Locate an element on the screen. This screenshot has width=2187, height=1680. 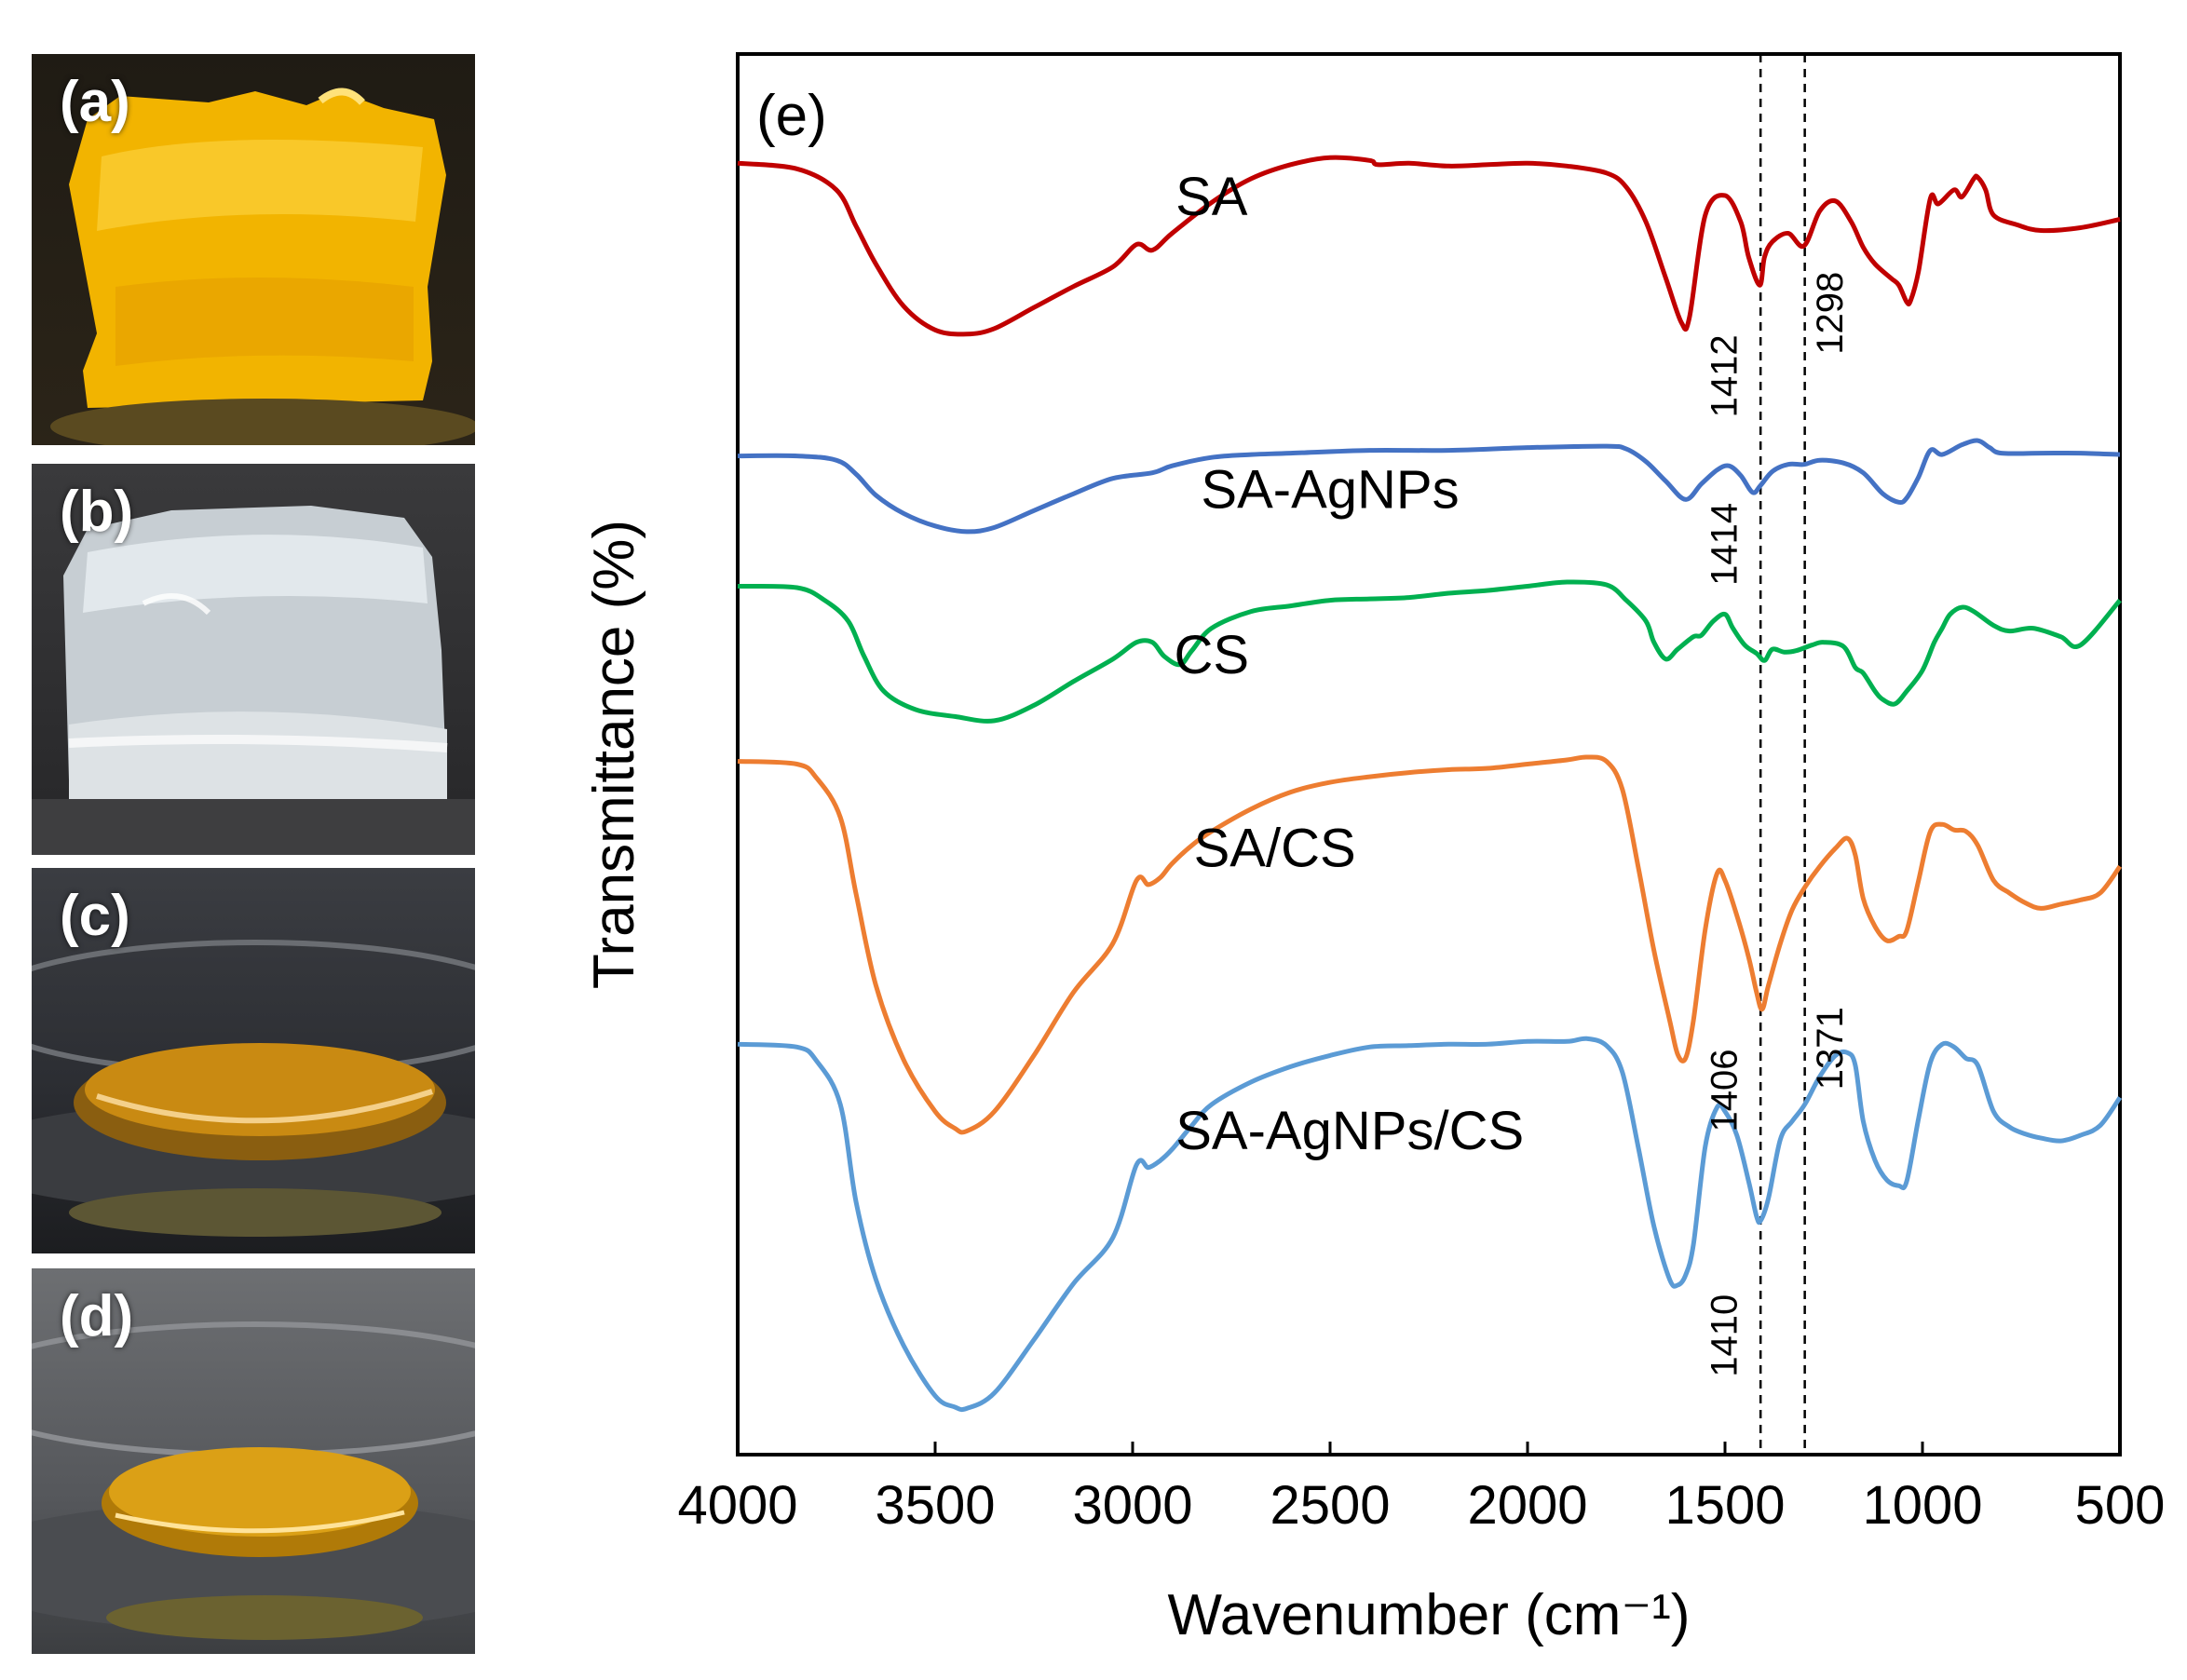
x-axis-ticks: 4000 3500 3000 2500 2000 1500 1000 500 is located at coordinates (1421, 1489).